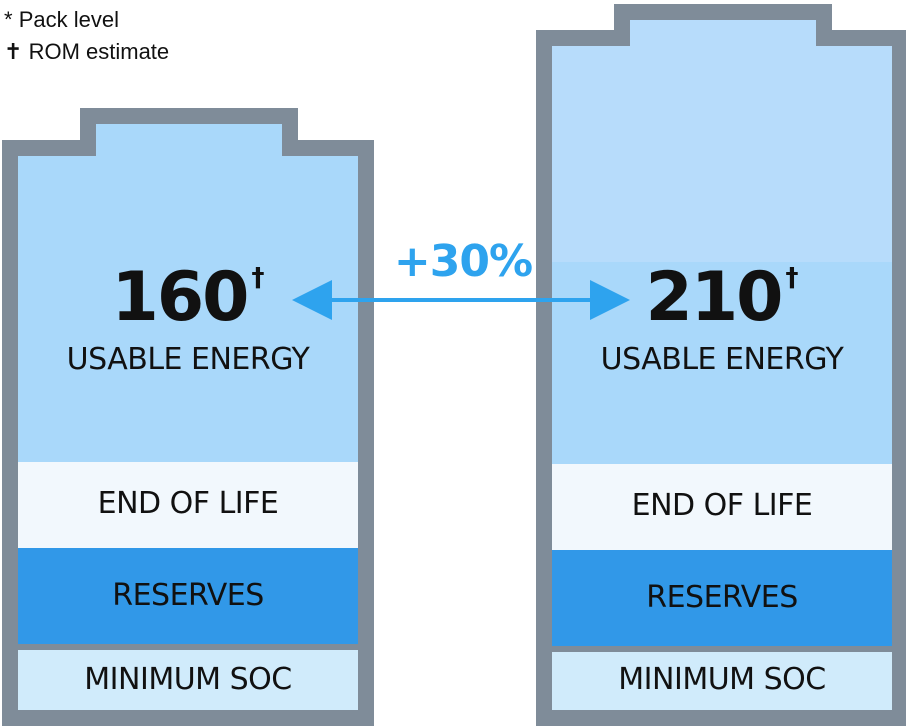 Image resolution: width=906 pixels, height=728 pixels. I want to click on battery-right-value-number: 210, so click(714, 297).